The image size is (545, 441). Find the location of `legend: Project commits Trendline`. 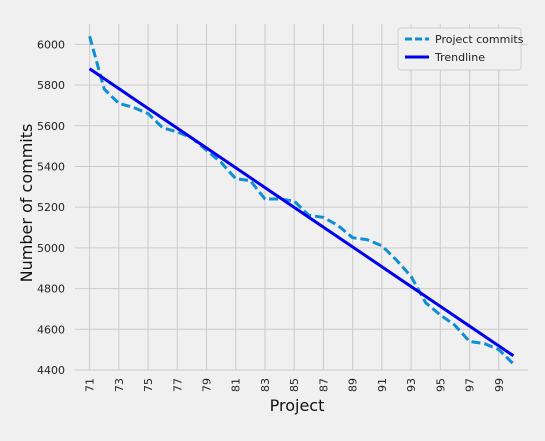

legend: Project commits Trendline is located at coordinates (460, 49).